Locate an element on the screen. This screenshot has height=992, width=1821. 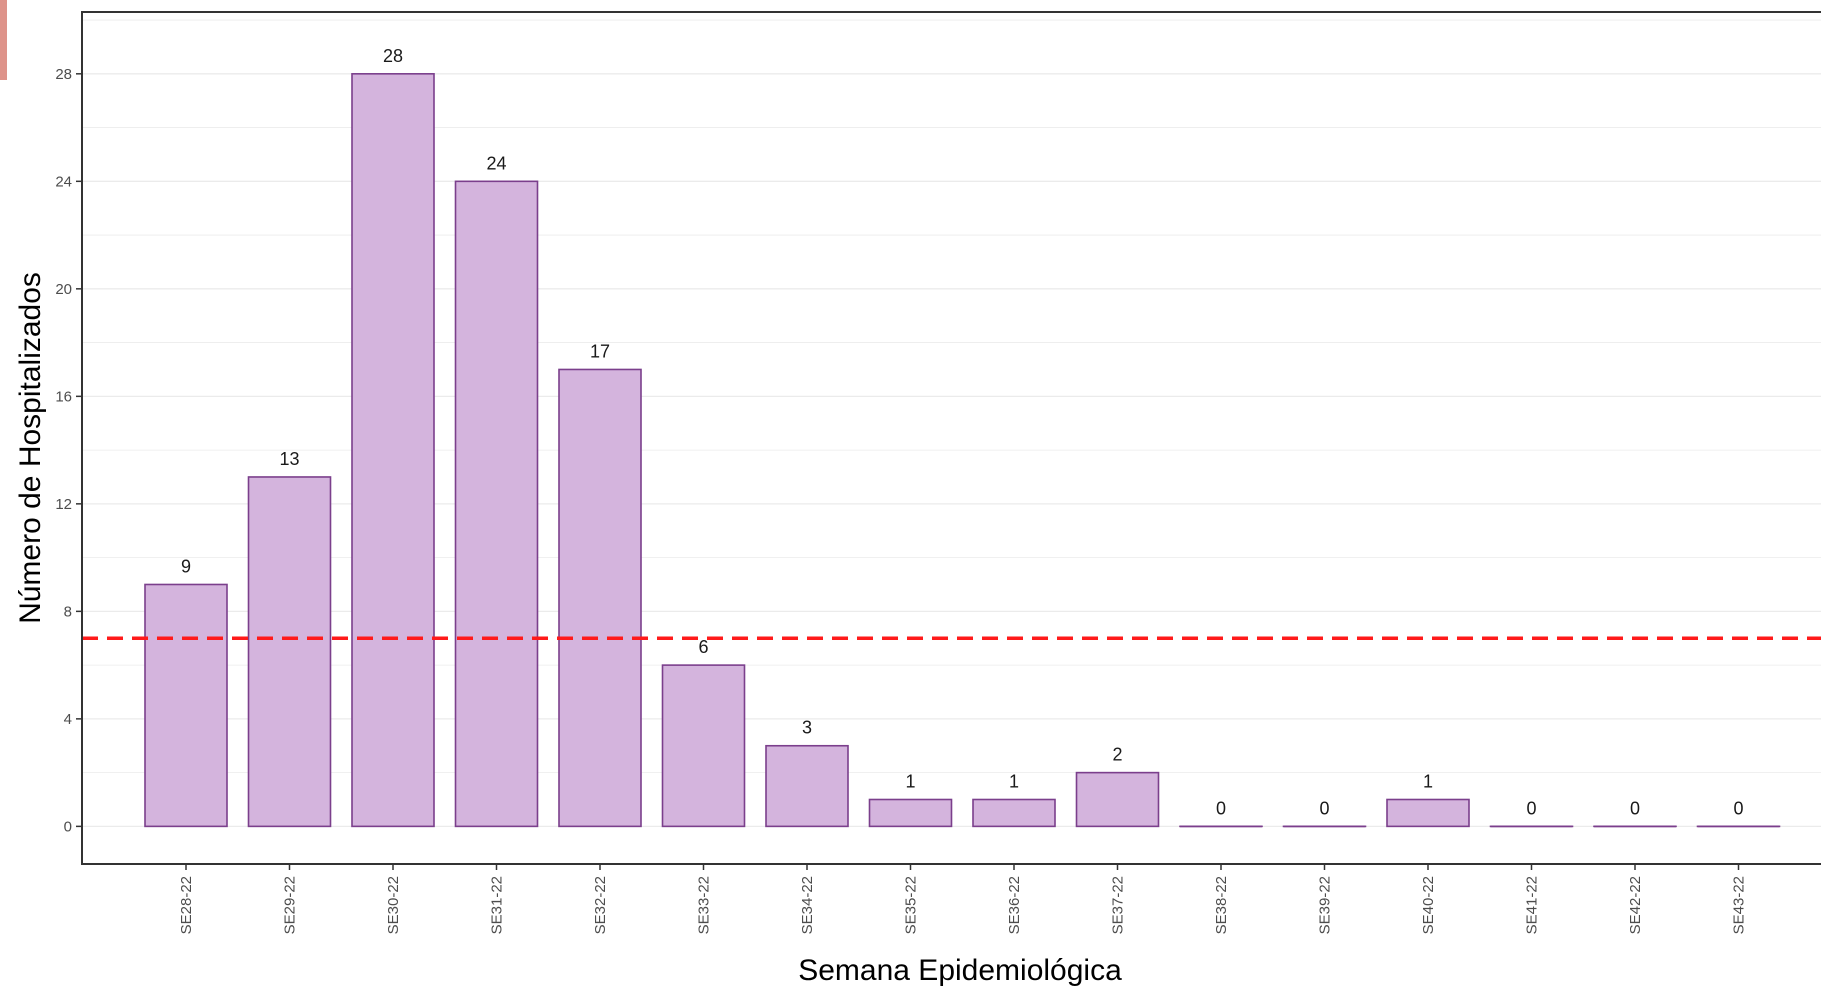
data-label-SE38-22: 0 is located at coordinates (1221, 808).